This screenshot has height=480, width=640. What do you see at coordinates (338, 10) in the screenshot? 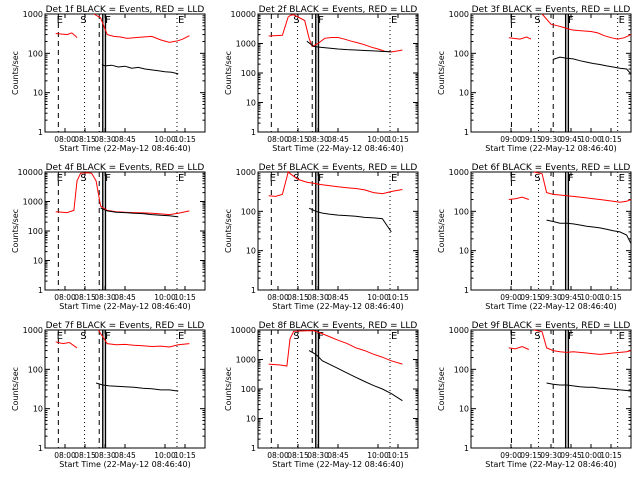
I see `panel-title: Det 2f BLACK = Events, RED = LLD` at bounding box center [338, 10].